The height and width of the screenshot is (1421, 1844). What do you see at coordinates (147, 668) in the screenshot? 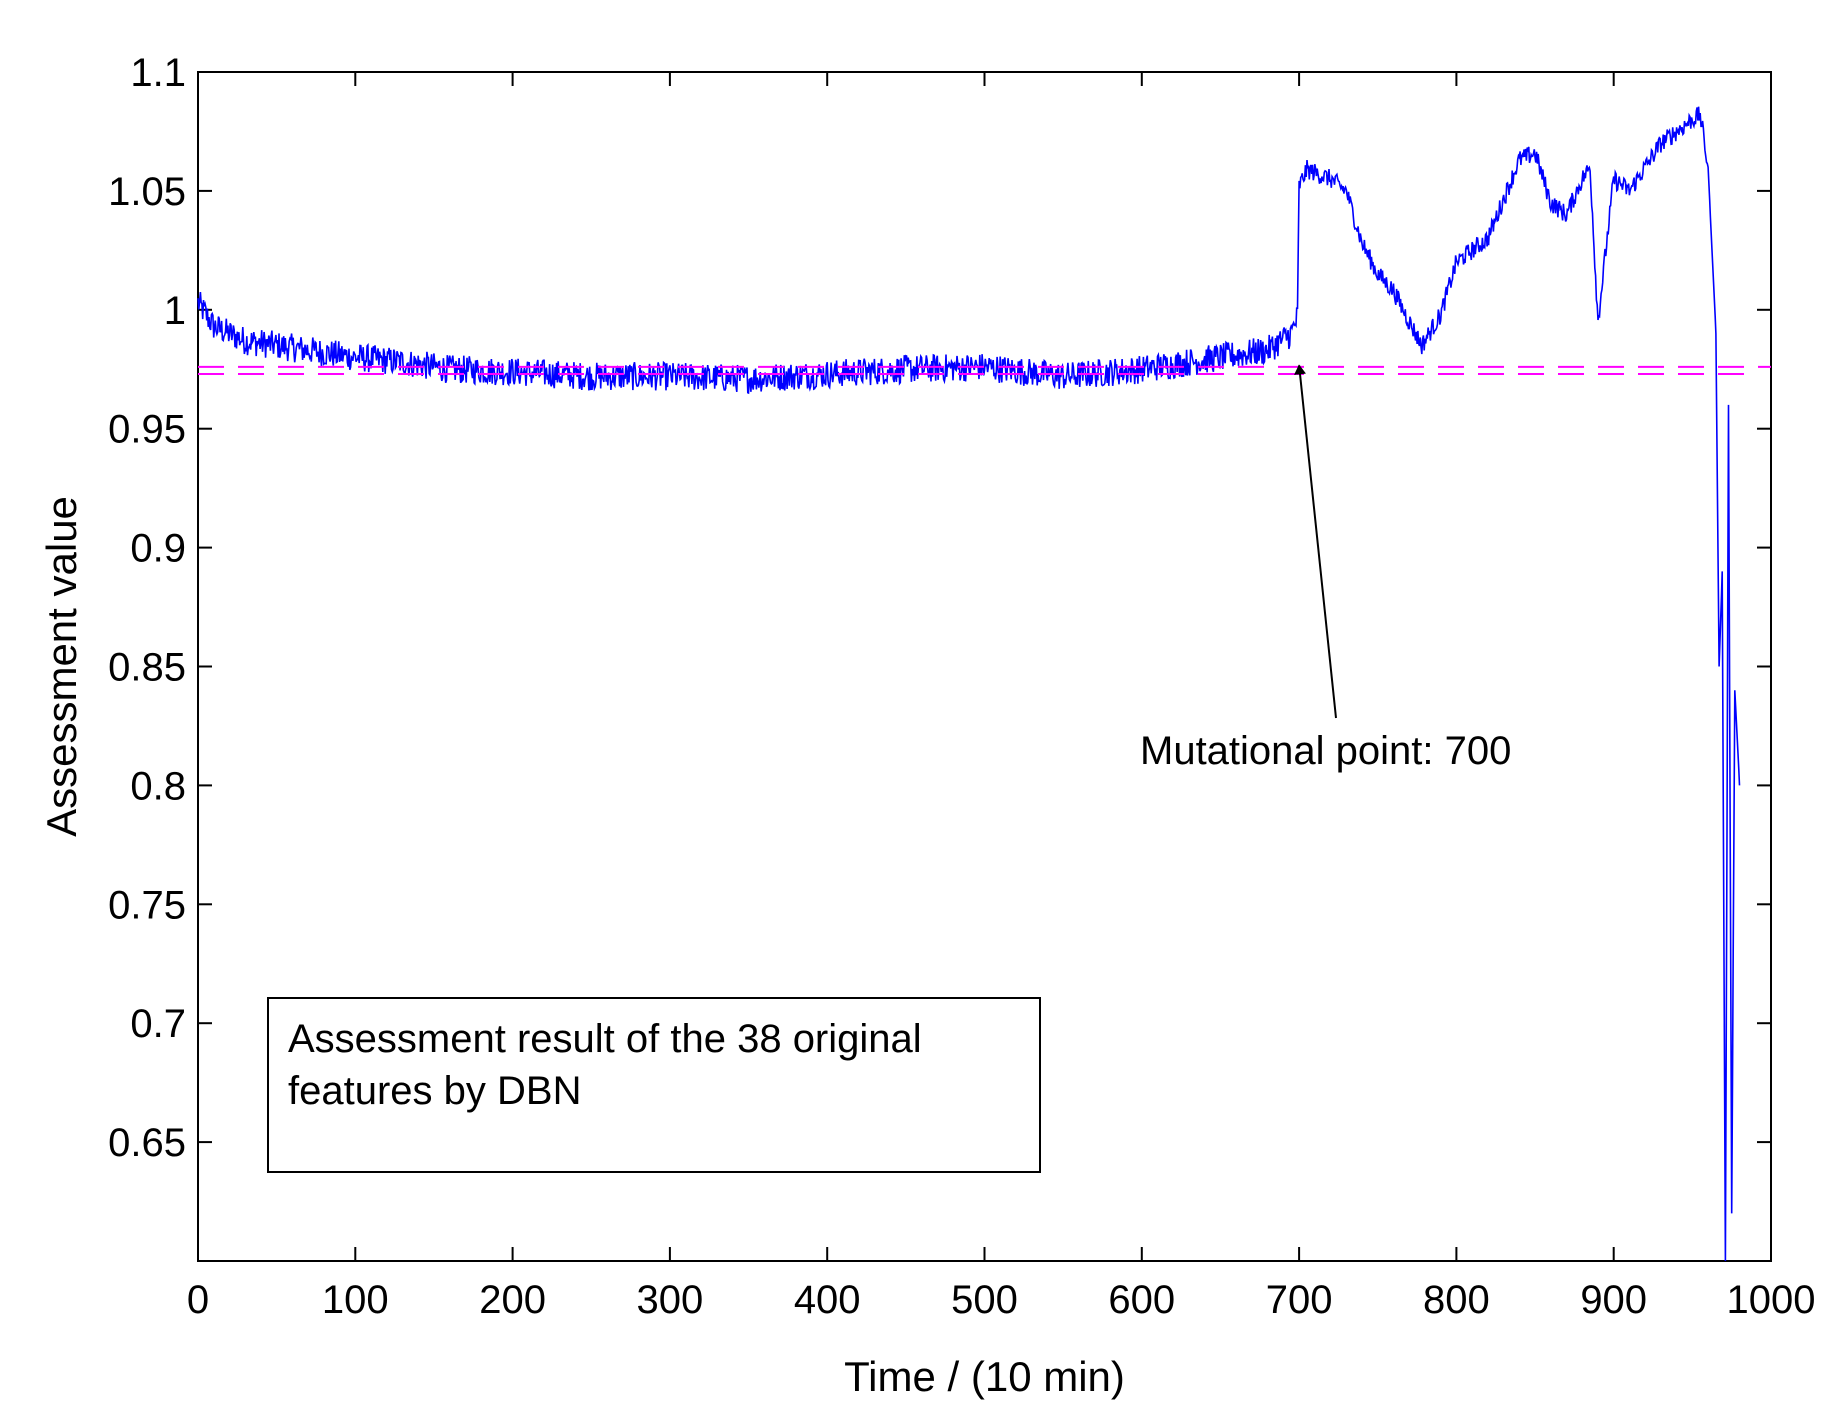
I see `y-tick-label: 0.85` at bounding box center [147, 668].